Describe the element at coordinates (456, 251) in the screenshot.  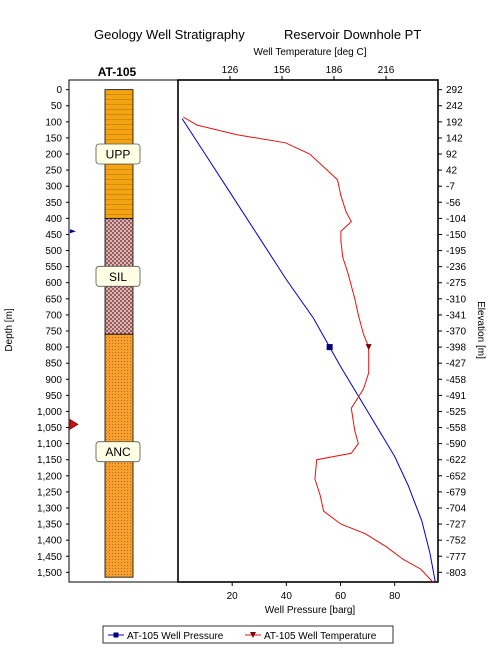
I see `elevation-tick-label: -195` at that location.